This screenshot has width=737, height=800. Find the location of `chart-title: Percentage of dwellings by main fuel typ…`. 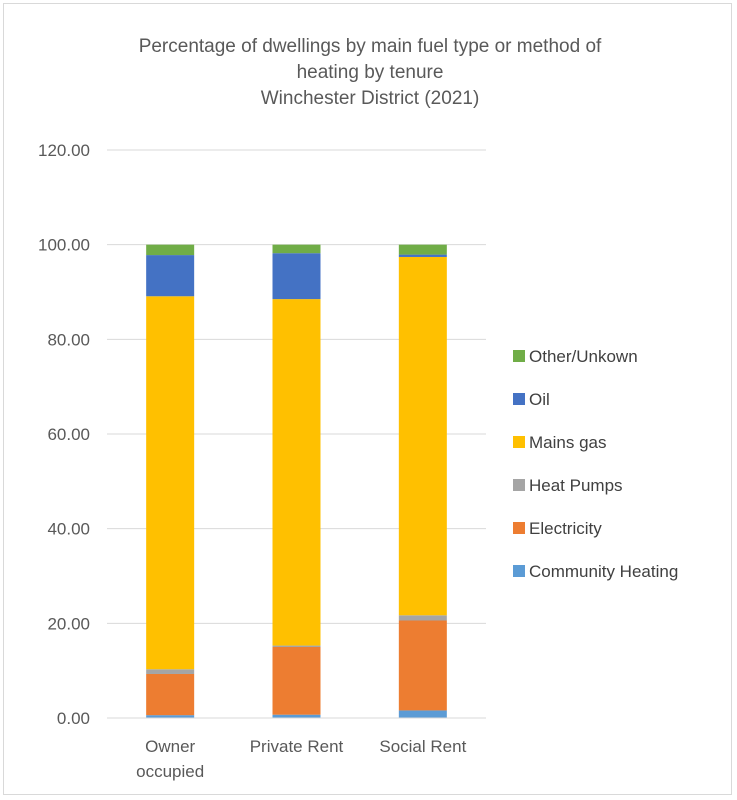

chart-title: Percentage of dwellings by main fuel typ… is located at coordinates (370, 72).